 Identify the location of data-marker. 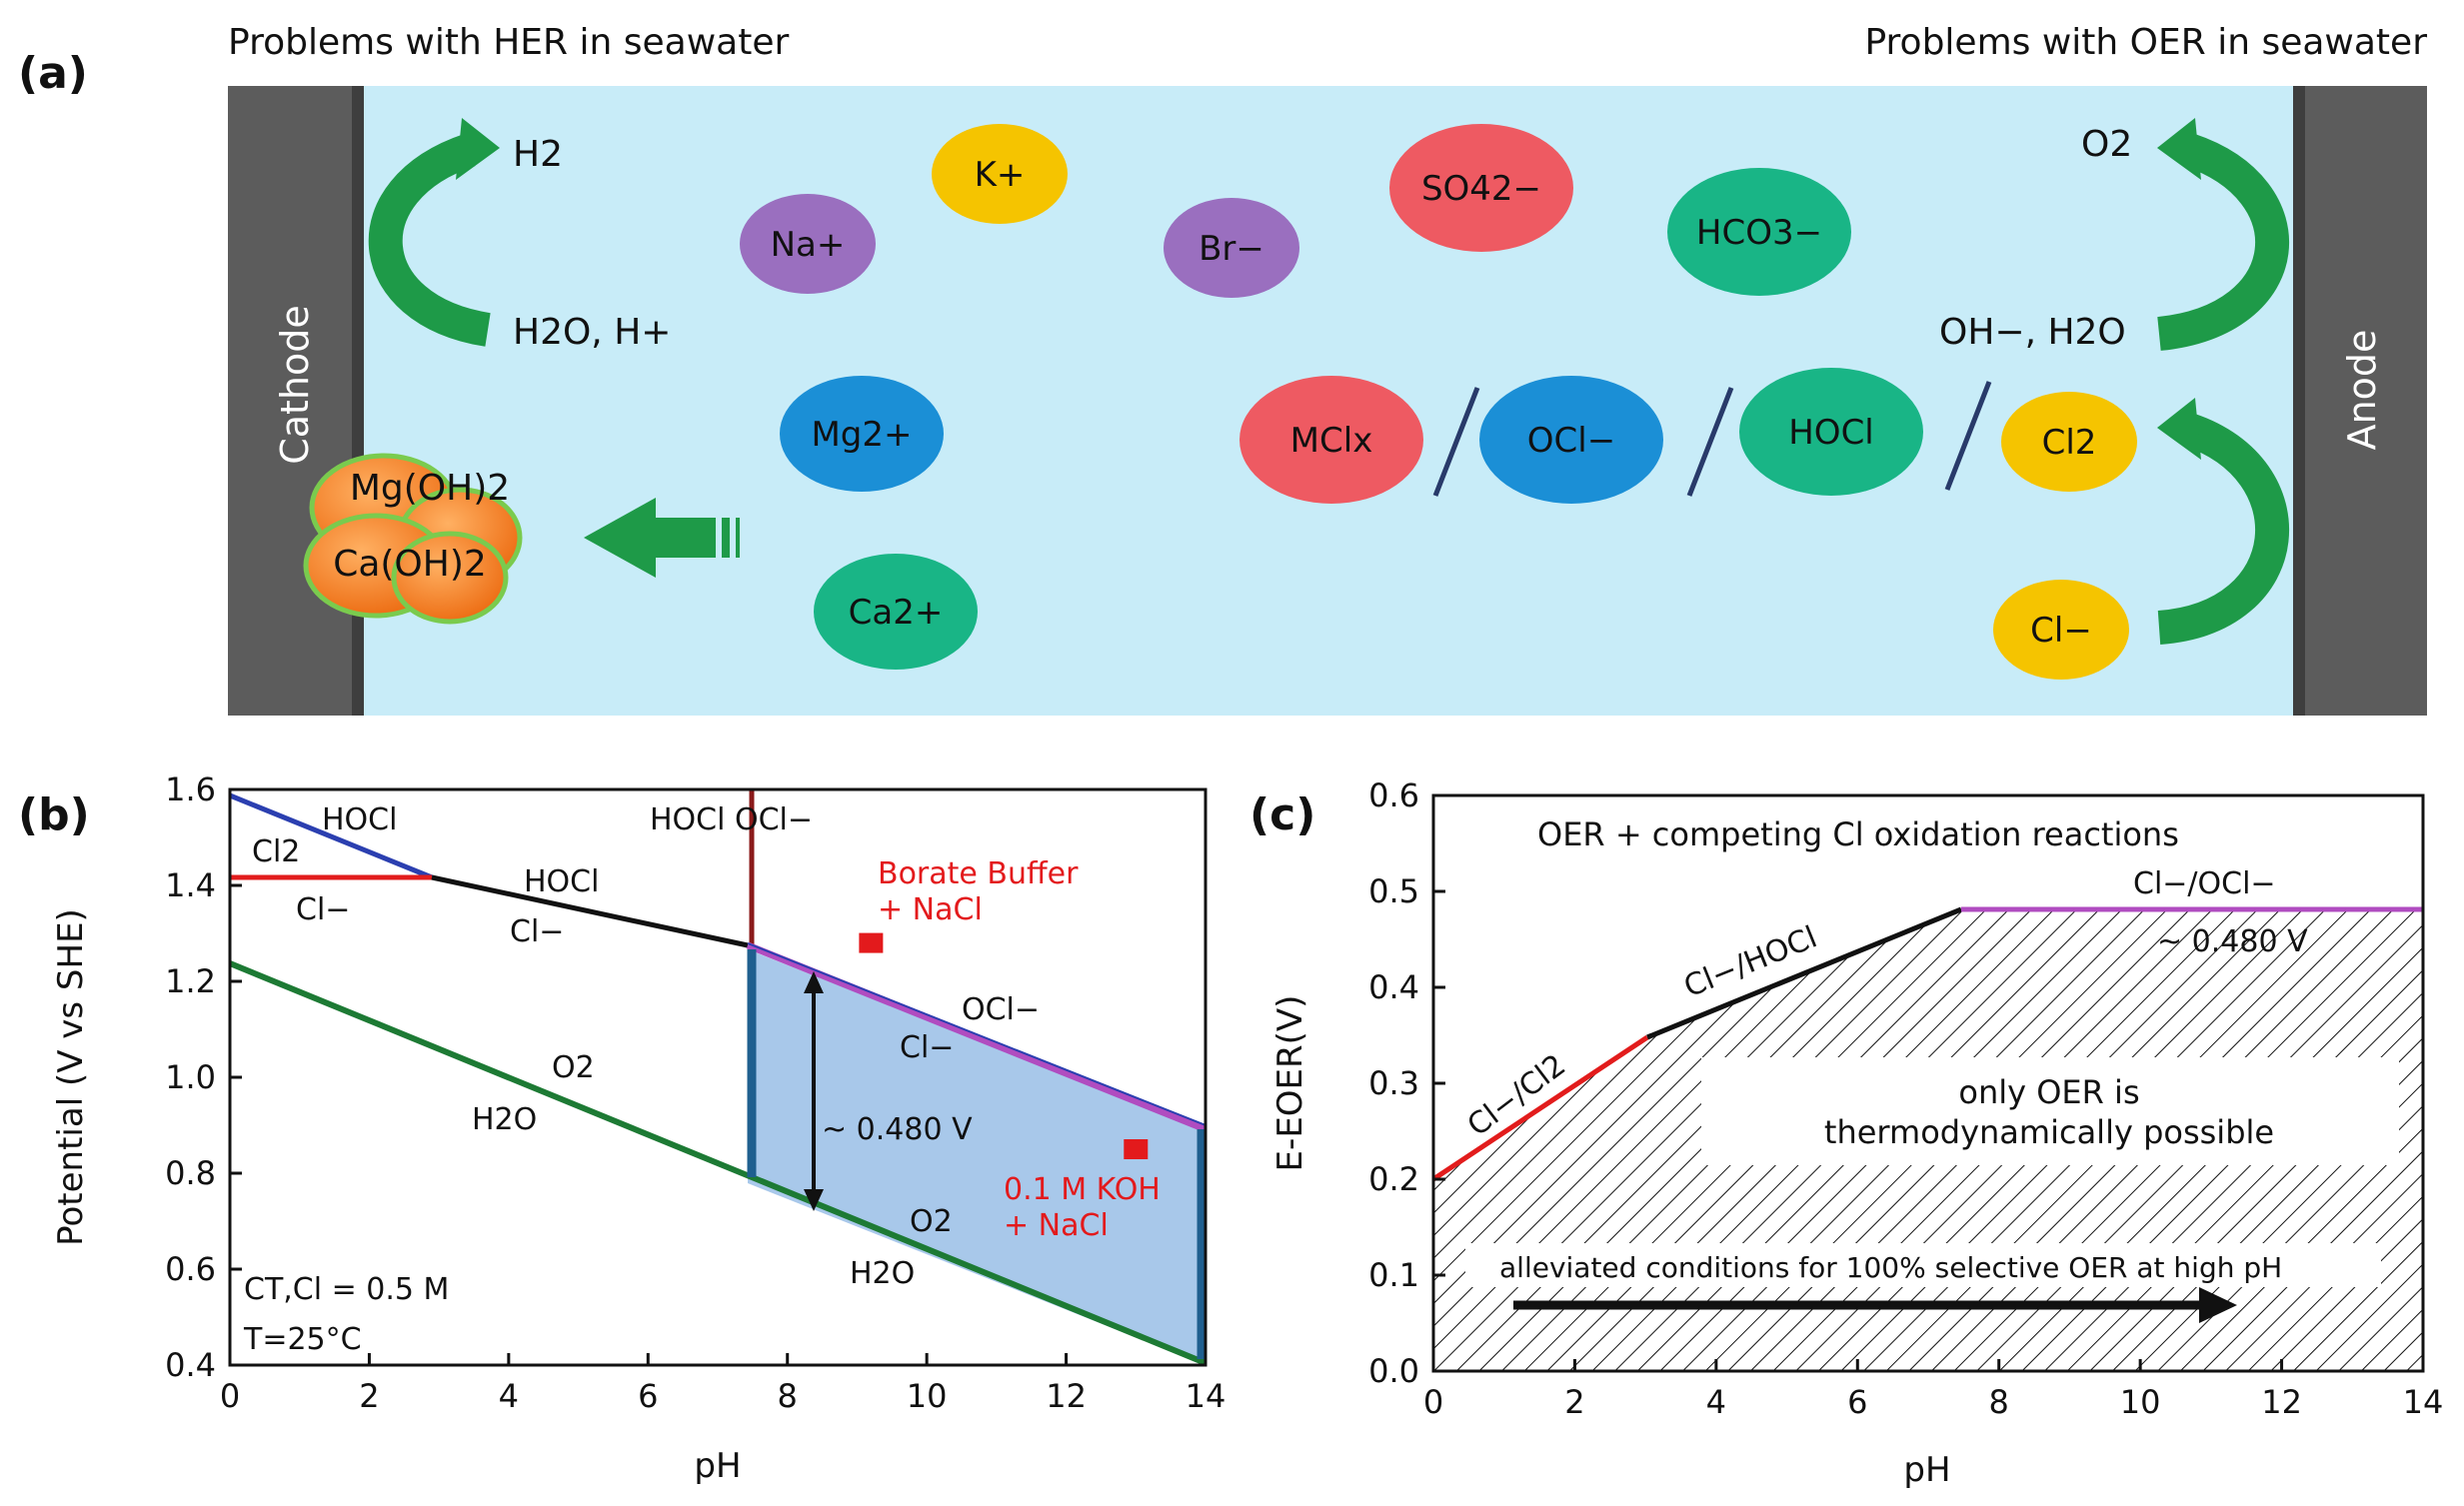
(1136, 1149).